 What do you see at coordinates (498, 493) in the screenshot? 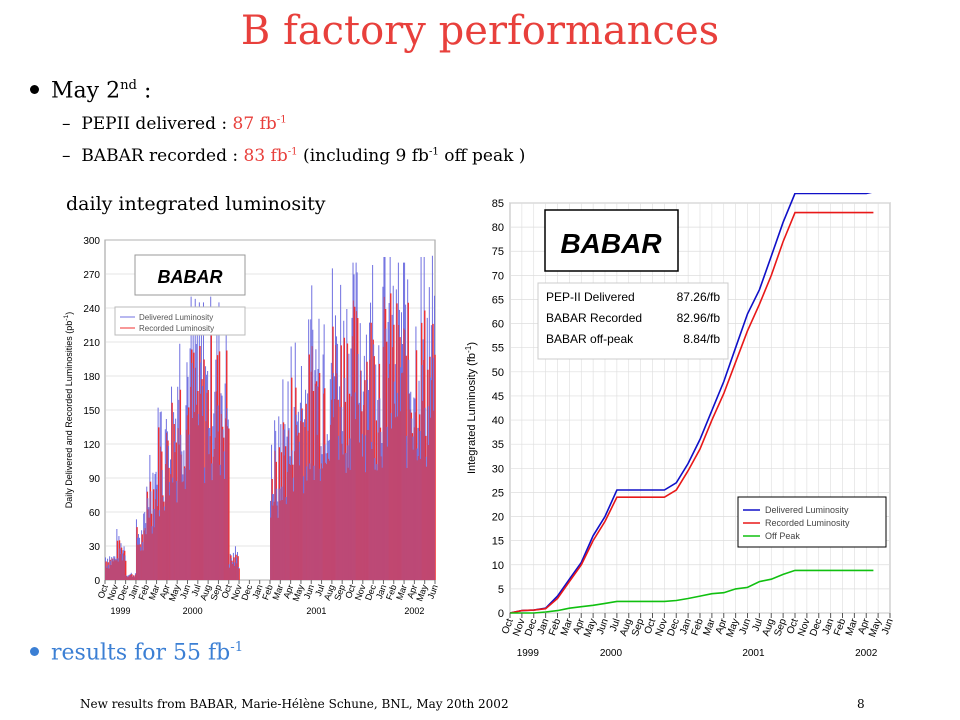
I see `y-tick-label: 25` at bounding box center [498, 493].